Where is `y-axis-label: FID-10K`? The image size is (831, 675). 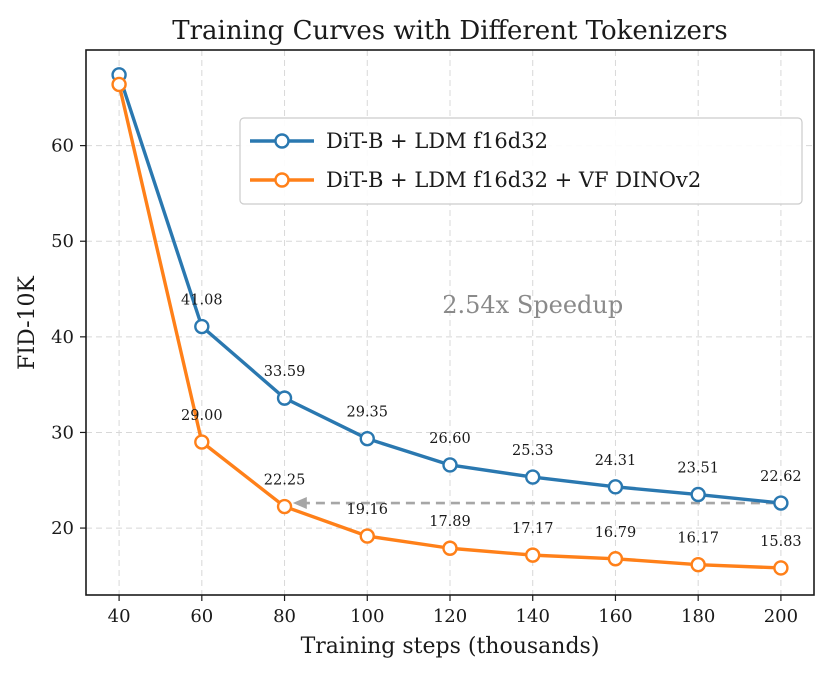 y-axis-label: FID-10K is located at coordinates (27, 323).